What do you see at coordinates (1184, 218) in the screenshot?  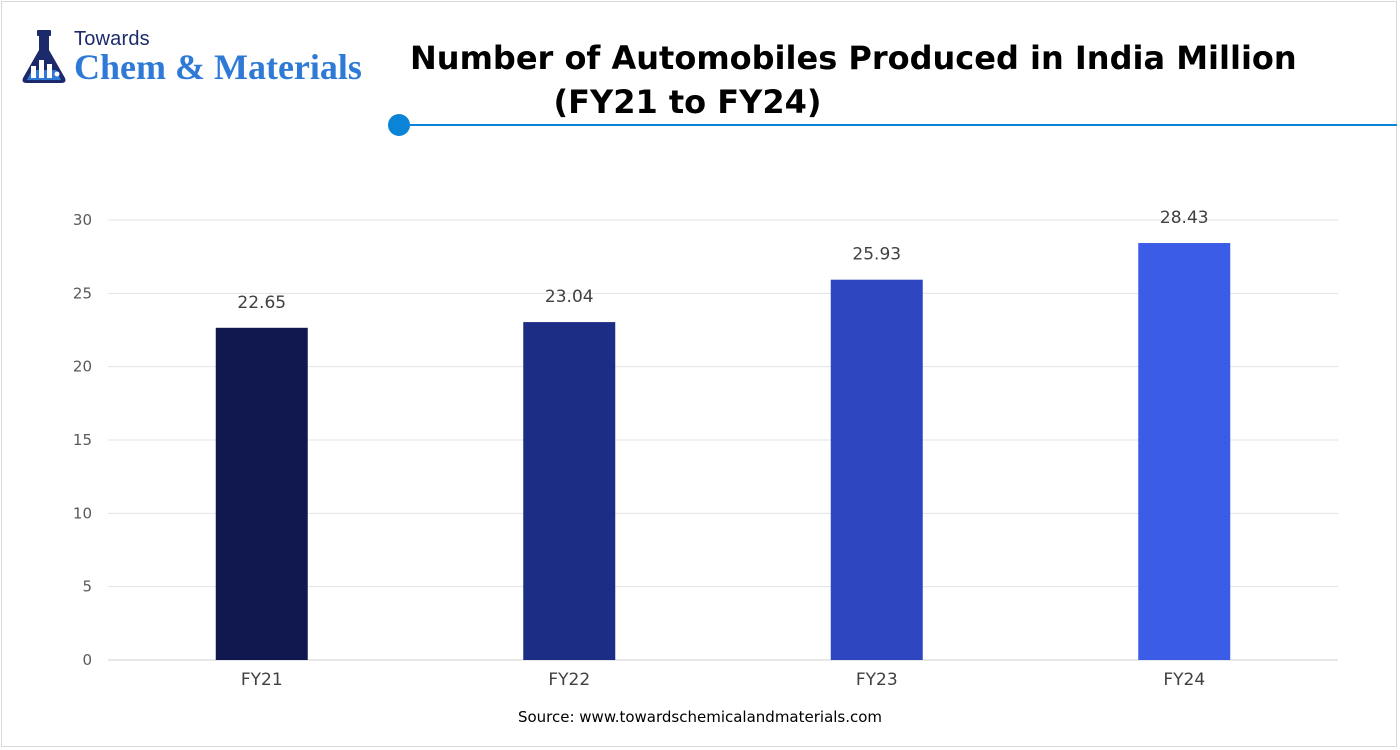 I see `data-label-fy24: 28.43` at bounding box center [1184, 218].